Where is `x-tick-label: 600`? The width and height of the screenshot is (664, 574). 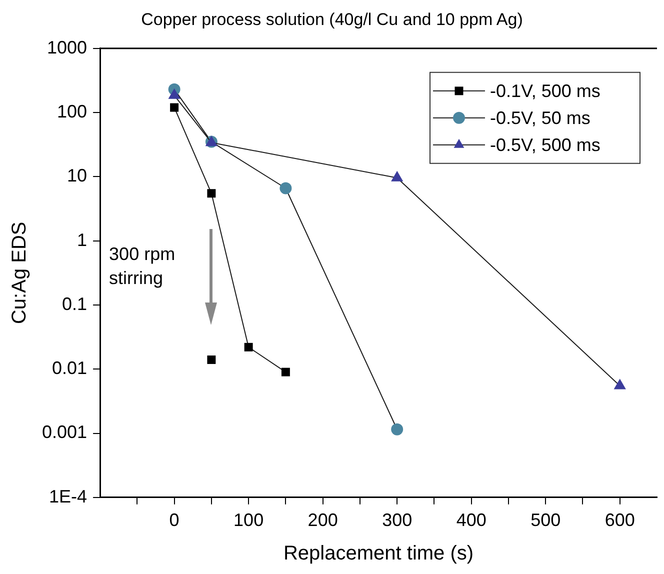
x-tick-label: 600 is located at coordinates (619, 520).